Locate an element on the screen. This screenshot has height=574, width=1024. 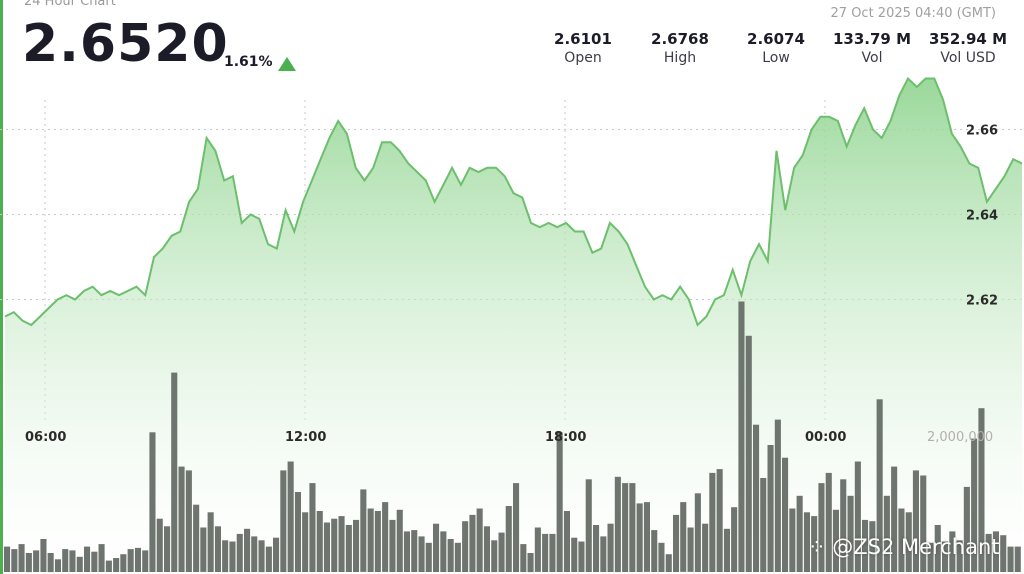
stat-low-value: 2.6074 is located at coordinates (776, 39).